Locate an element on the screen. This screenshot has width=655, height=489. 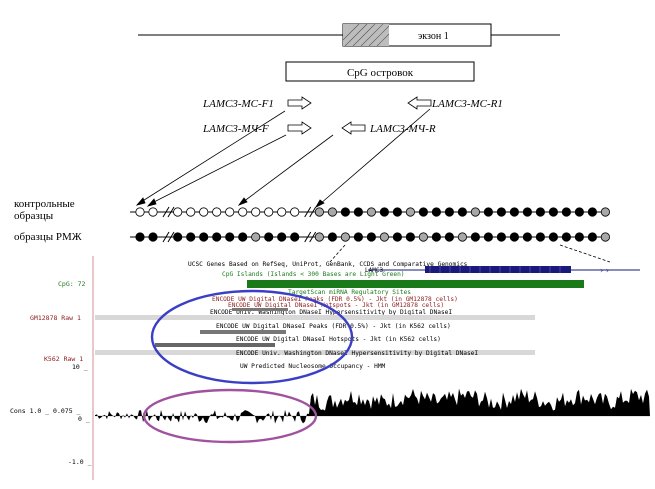
cpg-island-label: CpG островок is located at coordinates (380, 73).